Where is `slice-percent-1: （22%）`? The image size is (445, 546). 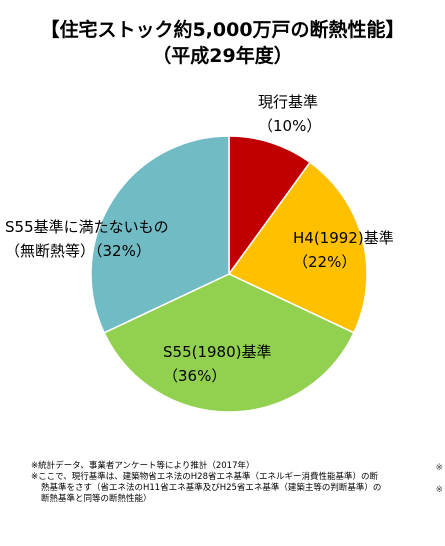
slice-percent-1: （22%） is located at coordinates (324, 262).